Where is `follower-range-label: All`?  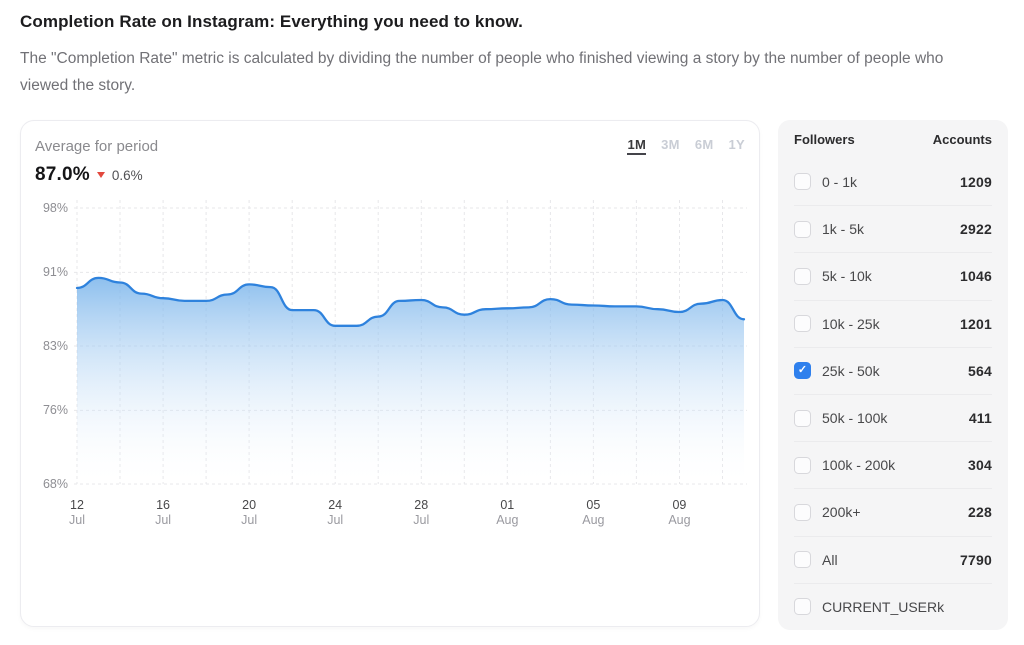
follower-range-label: All is located at coordinates (830, 559).